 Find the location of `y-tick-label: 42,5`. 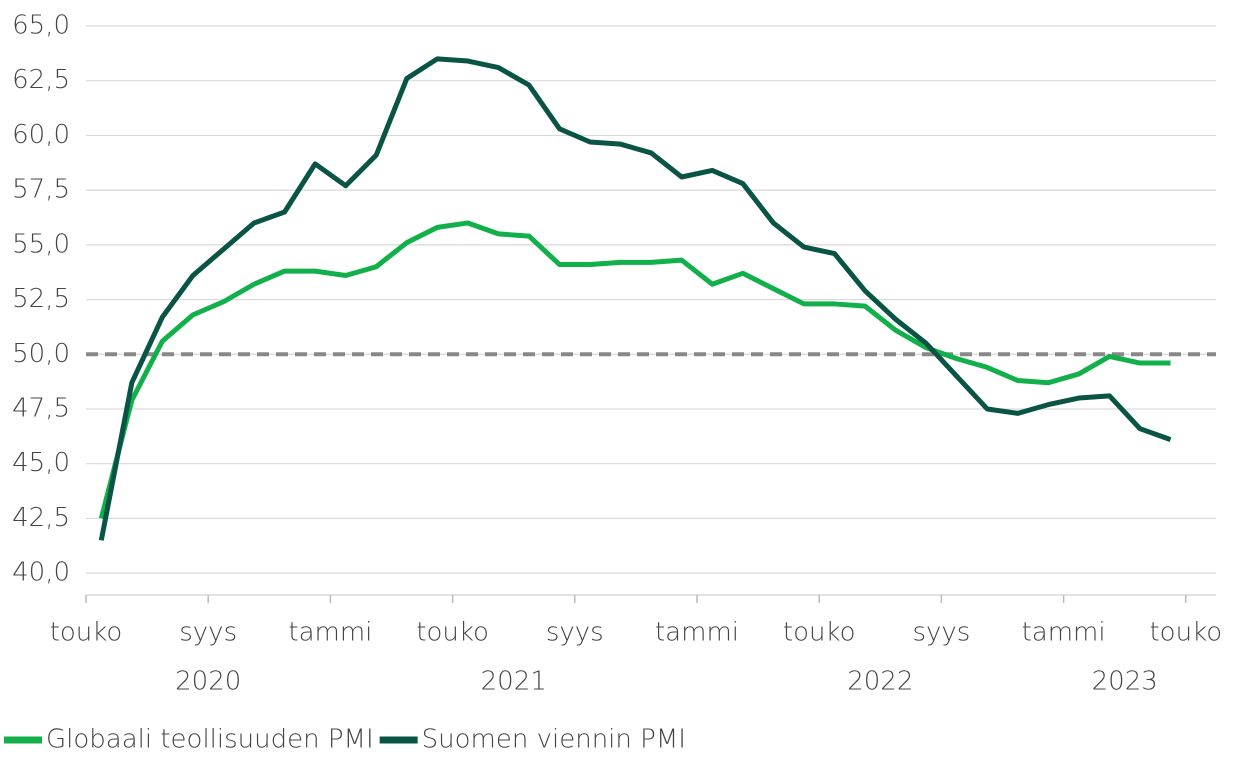

y-tick-label: 42,5 is located at coordinates (41, 518).